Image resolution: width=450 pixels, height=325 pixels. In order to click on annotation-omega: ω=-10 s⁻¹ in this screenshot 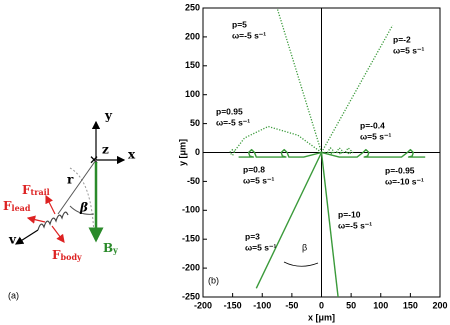, I will do `click(404, 181)`.